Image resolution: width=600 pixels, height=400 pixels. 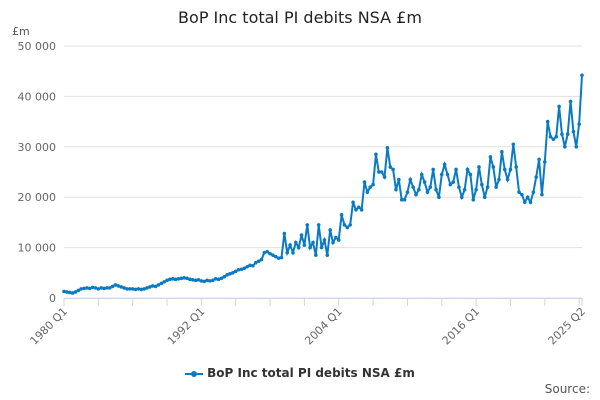 What do you see at coordinates (37, 147) in the screenshot?
I see `y-tick-label: 30 000` at bounding box center [37, 147].